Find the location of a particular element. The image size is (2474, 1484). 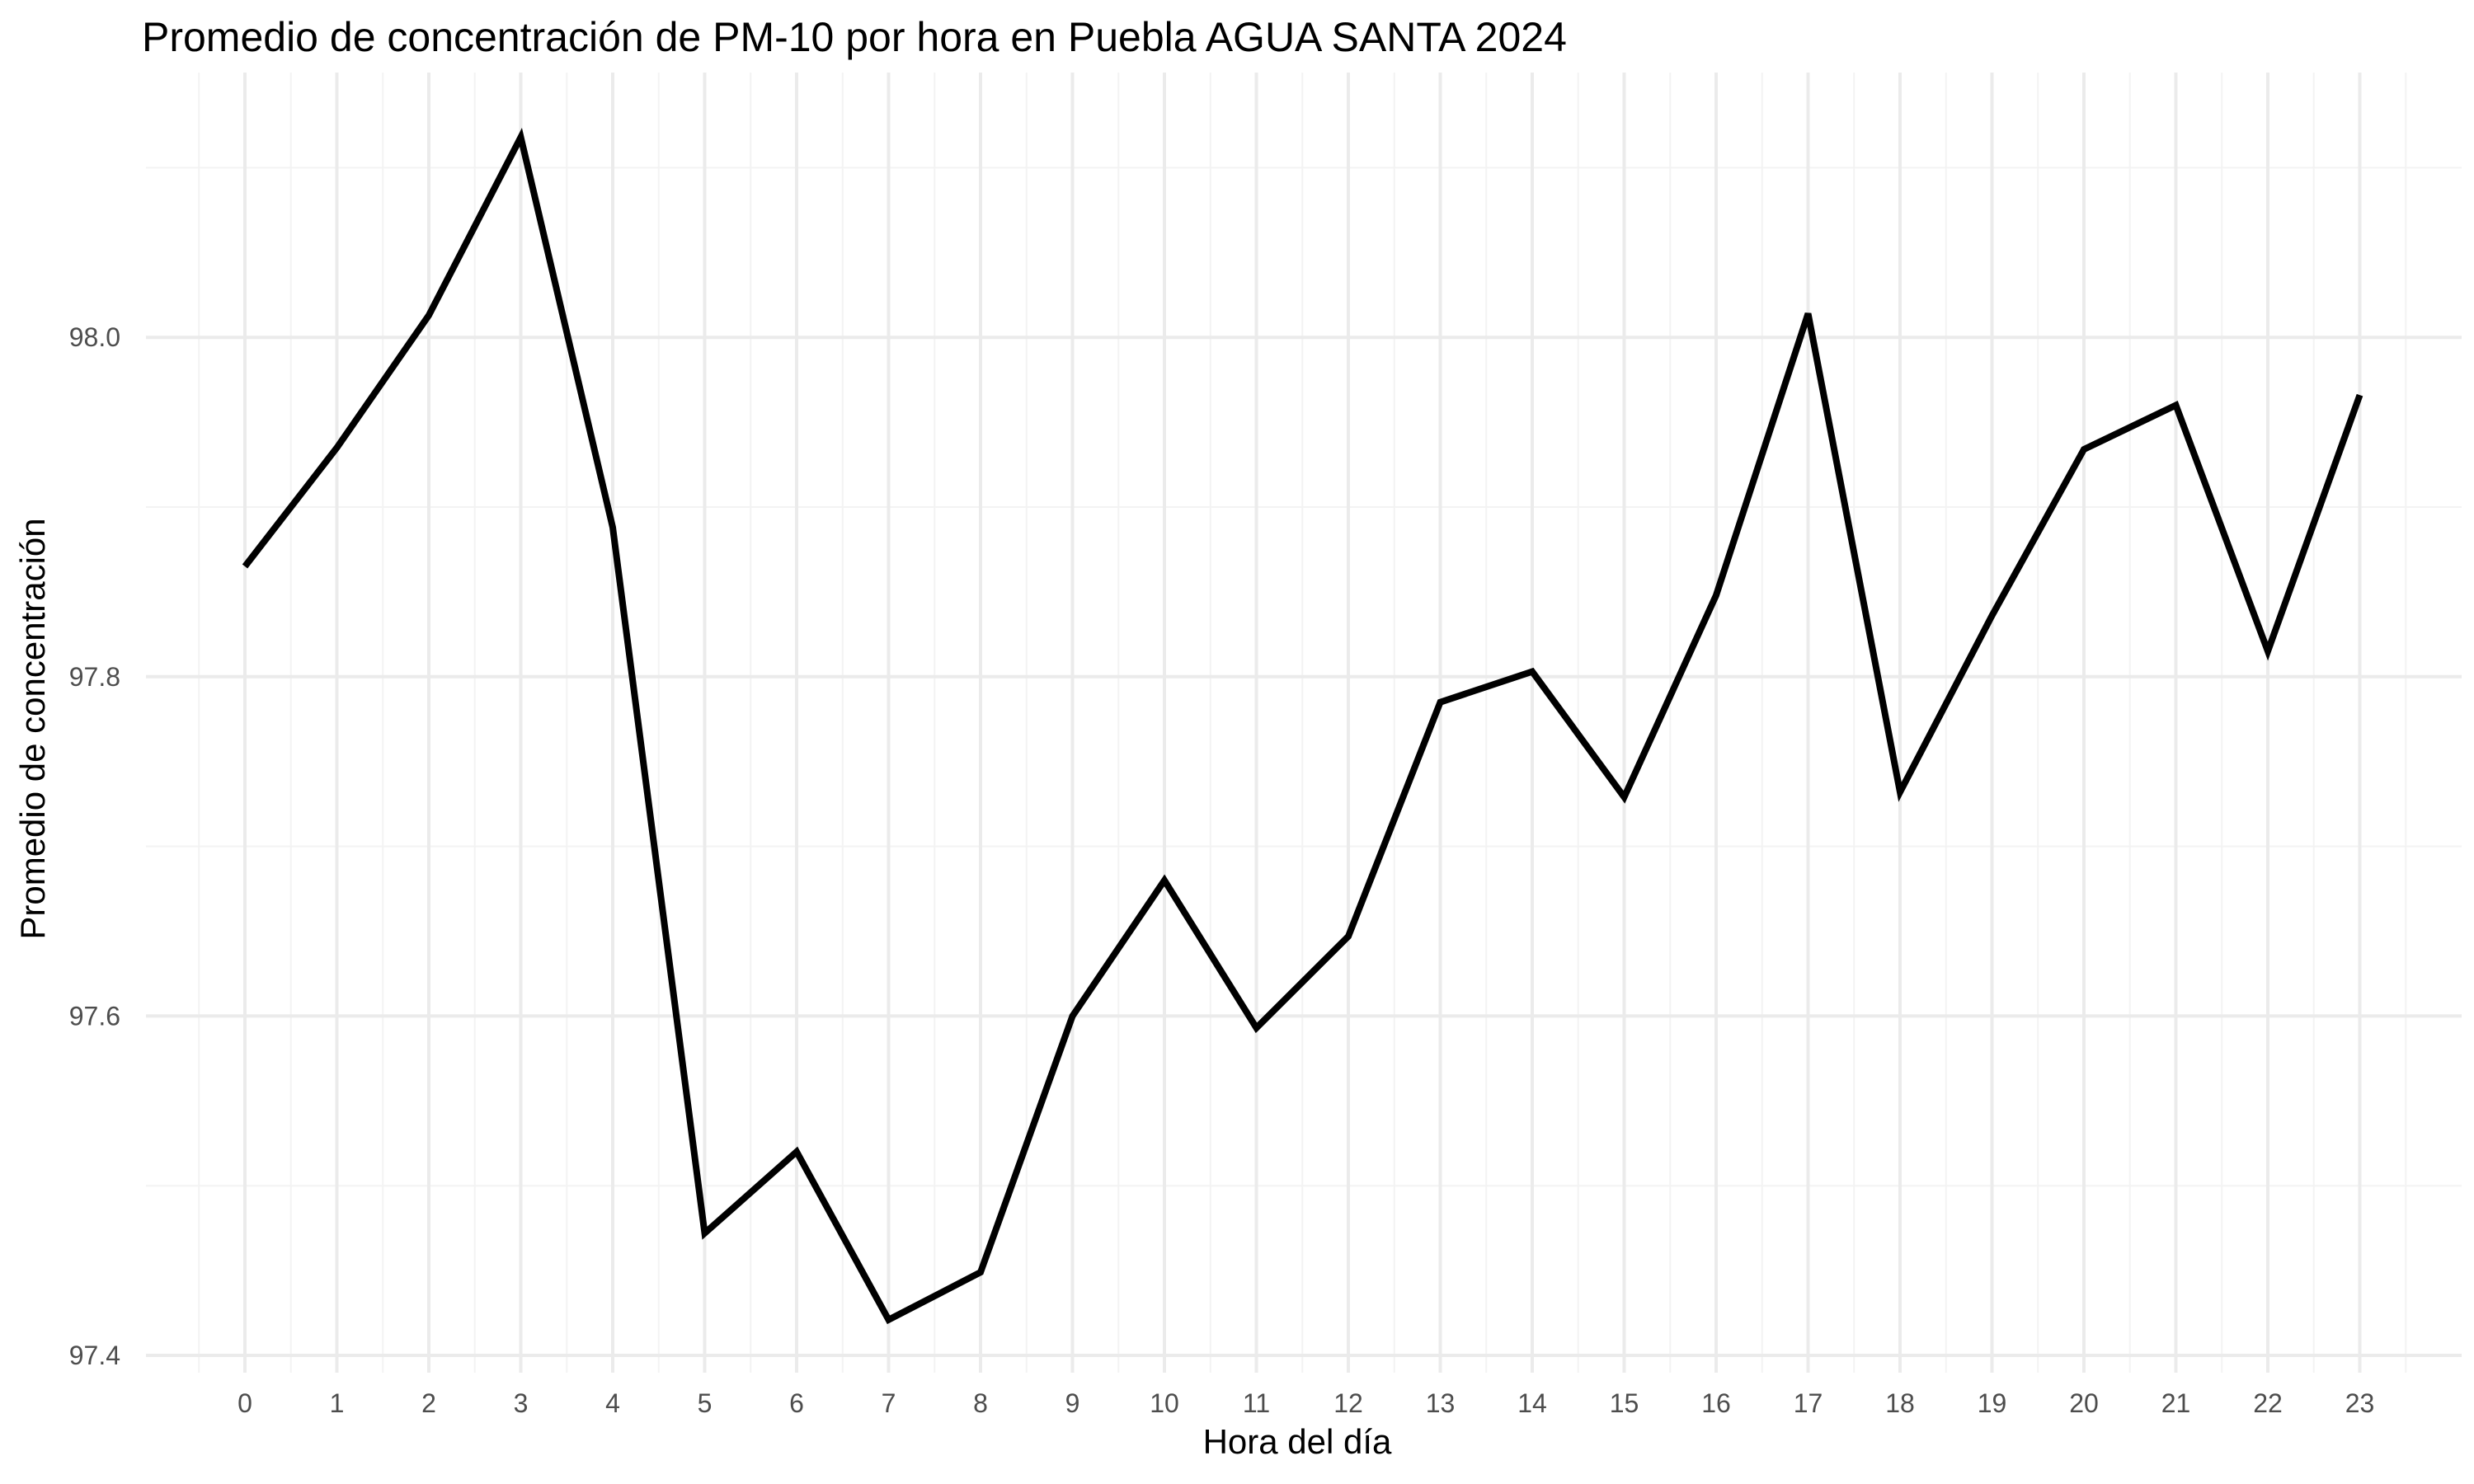

x-tick-label: 2 is located at coordinates (428, 1403).